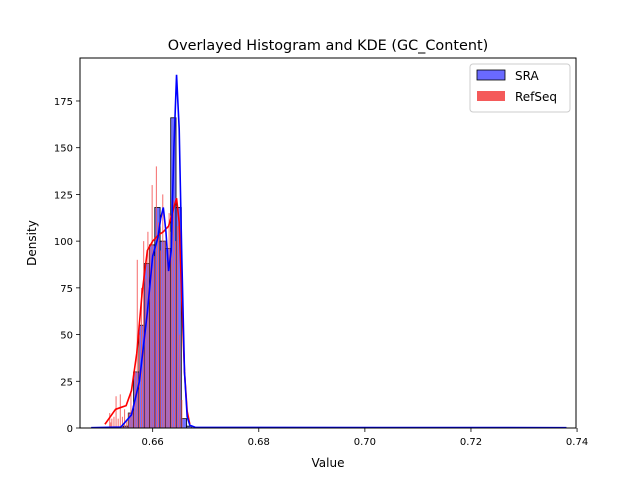 This screenshot has width=640, height=480. Describe the element at coordinates (471, 442) in the screenshot. I see `x-tick-label: 0.72` at that location.